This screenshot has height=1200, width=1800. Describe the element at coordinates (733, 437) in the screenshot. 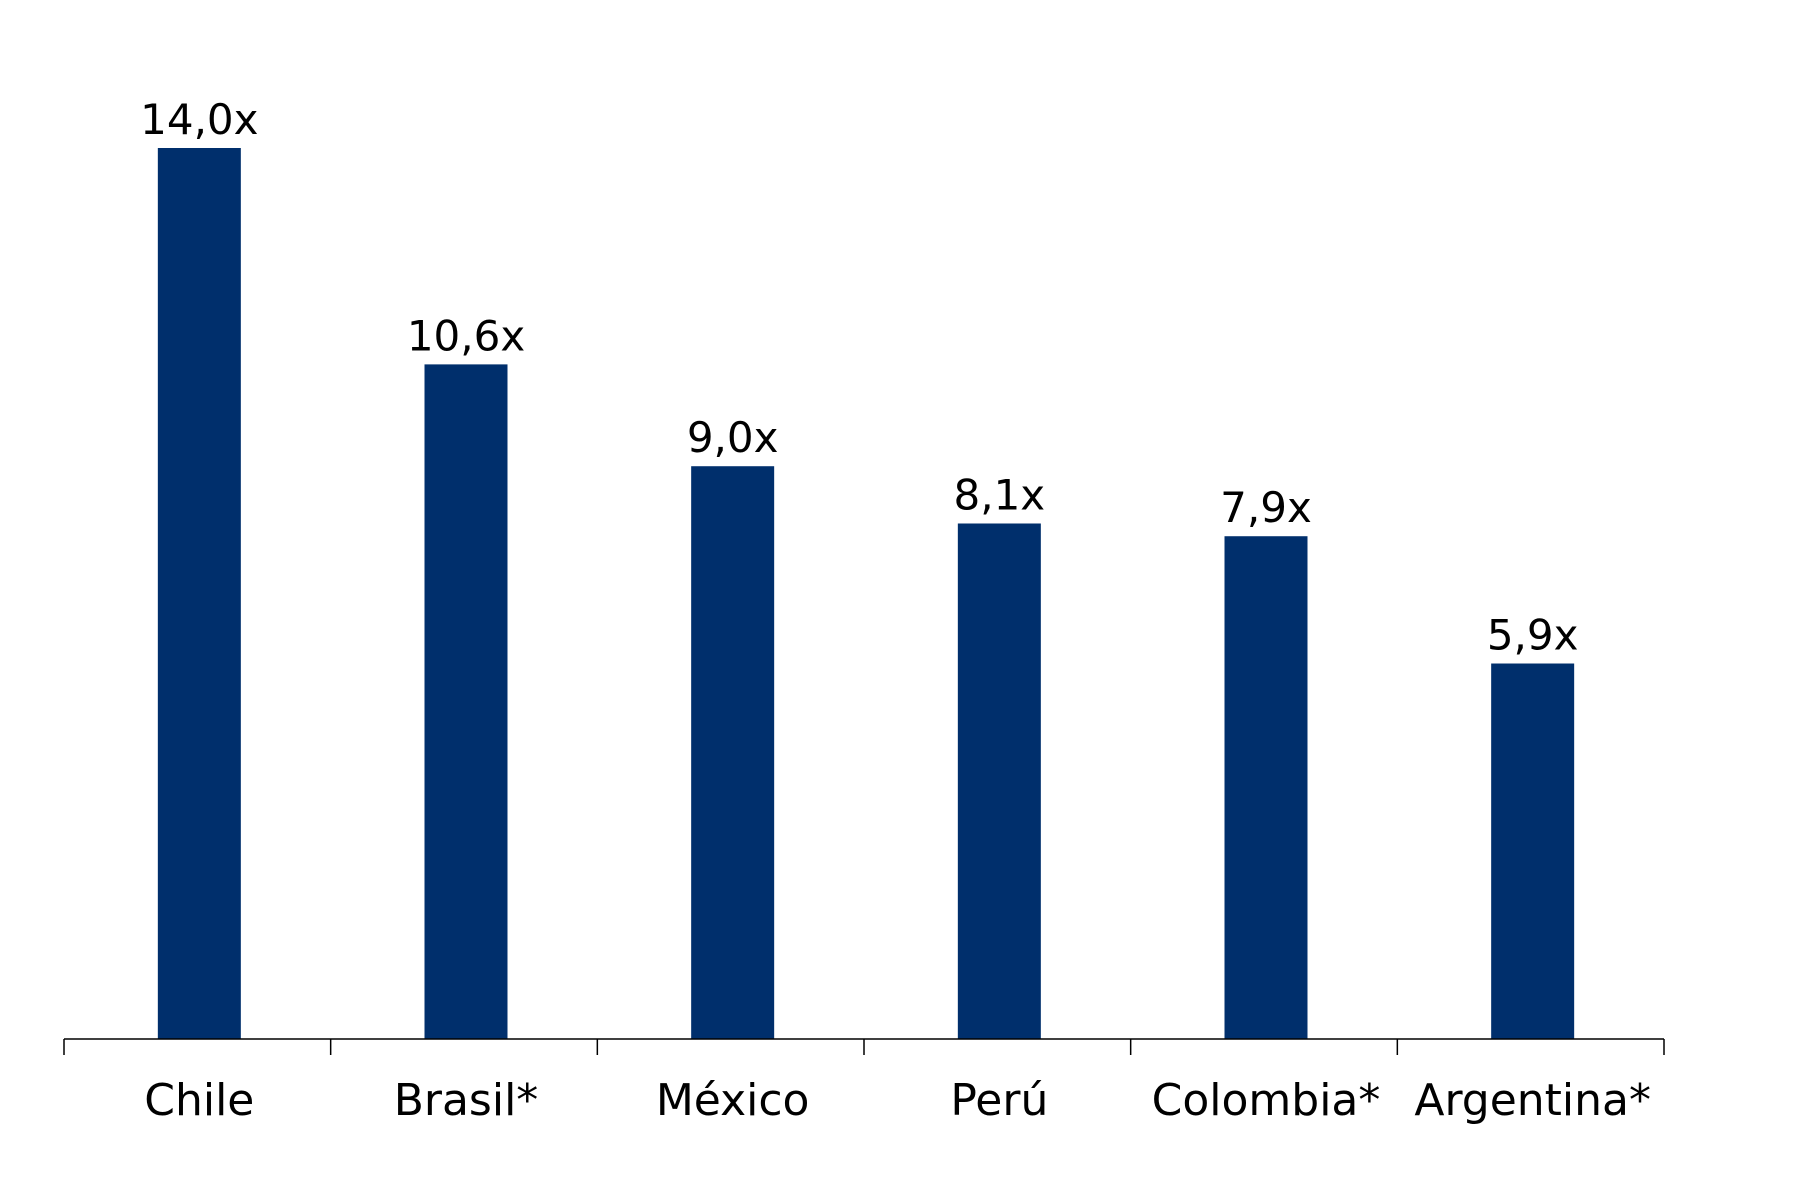

I see `bar-value-label: 9,0x` at that location.